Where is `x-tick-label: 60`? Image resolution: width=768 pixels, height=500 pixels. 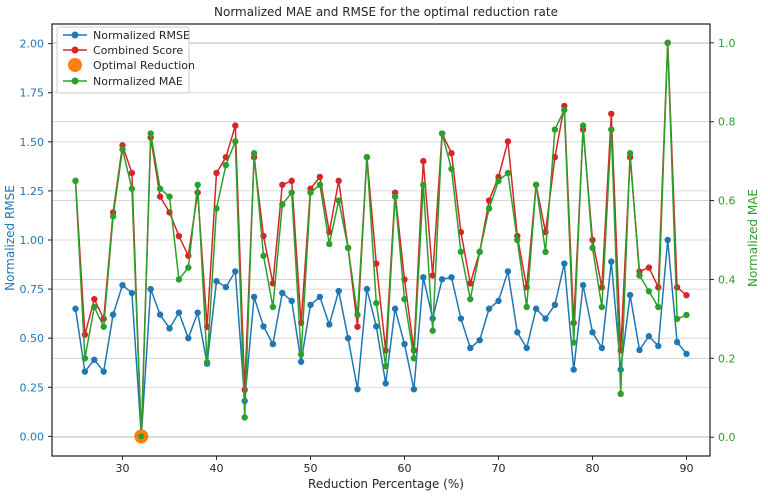
x-tick-label: 60 is located at coordinates (405, 468).